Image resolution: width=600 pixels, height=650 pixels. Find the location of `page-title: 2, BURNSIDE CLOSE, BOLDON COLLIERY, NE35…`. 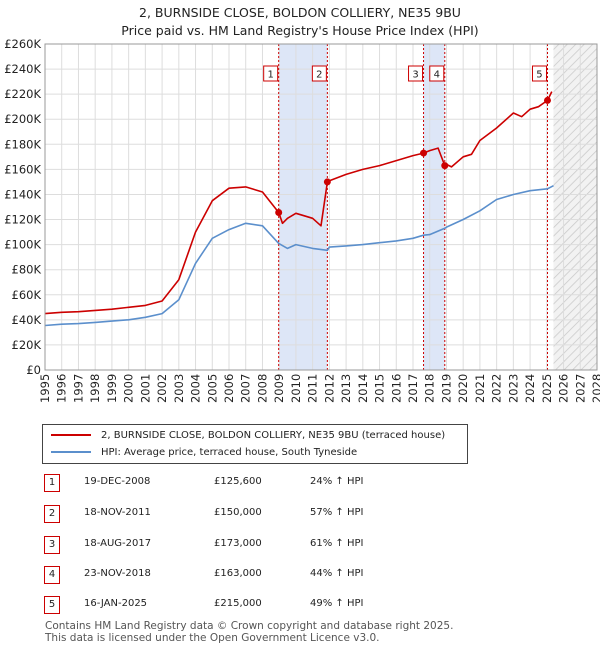

page-title: 2, BURNSIDE CLOSE, BOLDON COLLIERY, NE35… is located at coordinates (300, 12).